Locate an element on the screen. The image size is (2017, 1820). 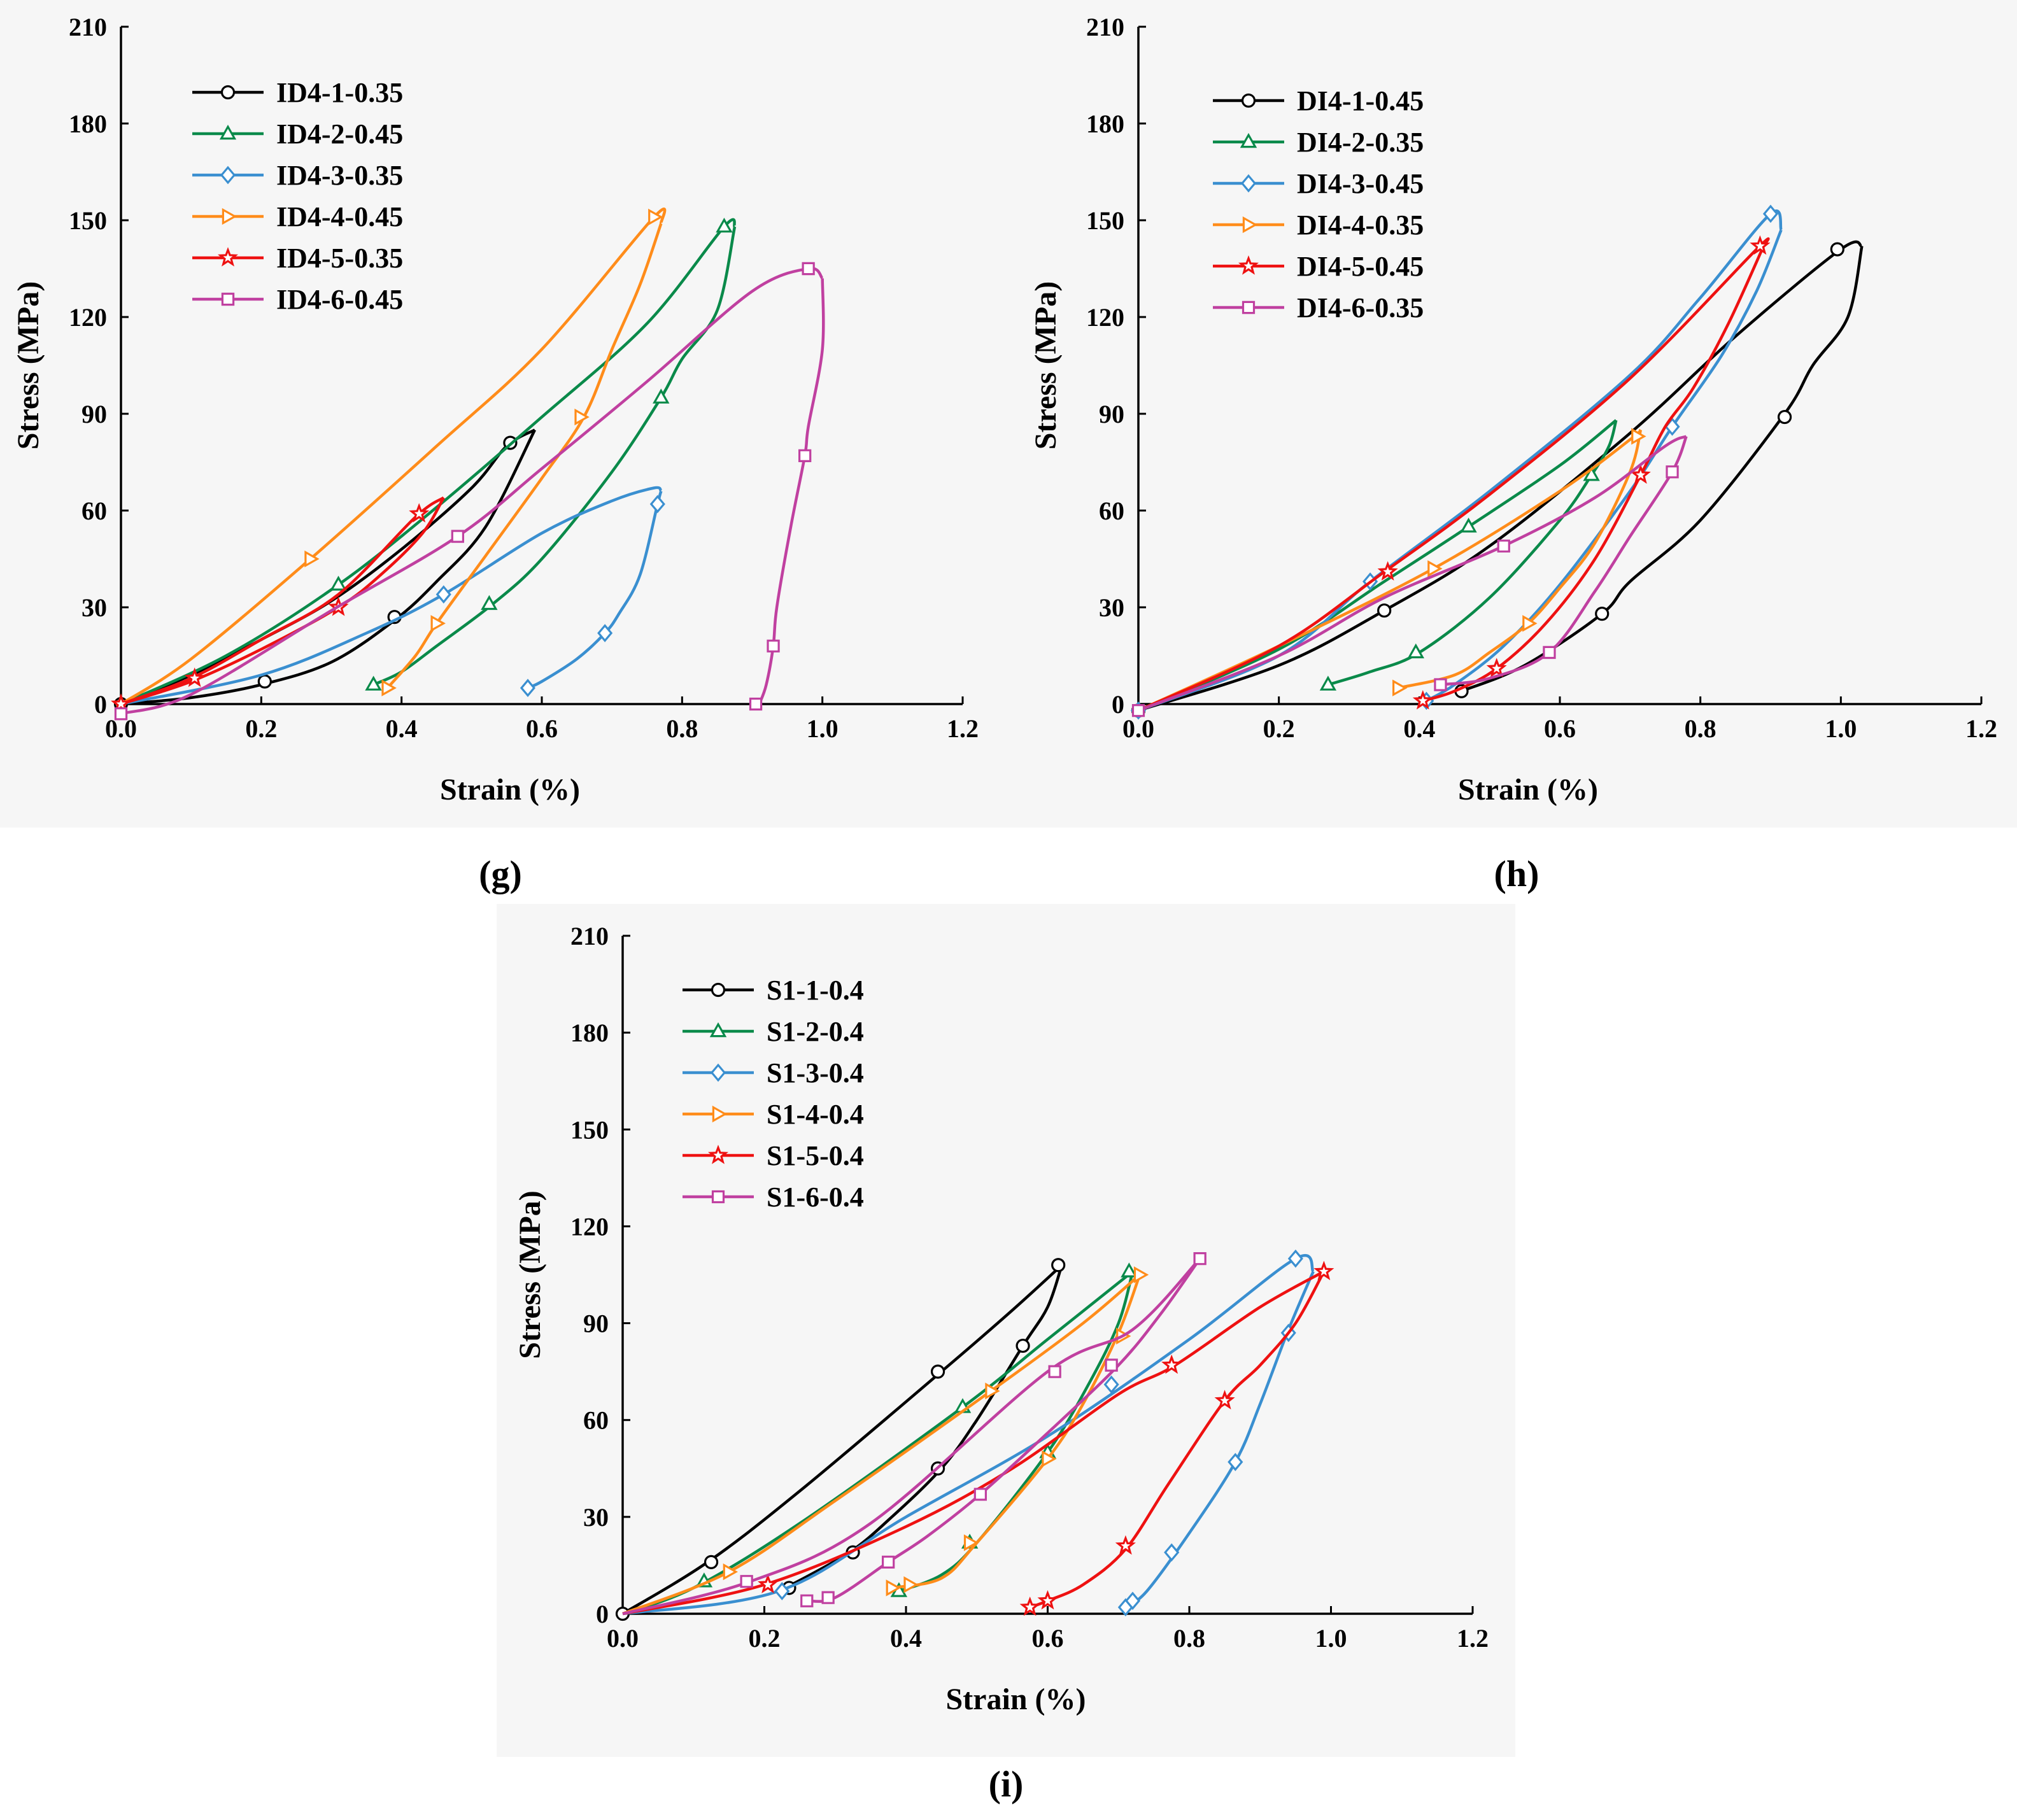
legend-label: DI4-4-0.35 is located at coordinates (1360, 225).